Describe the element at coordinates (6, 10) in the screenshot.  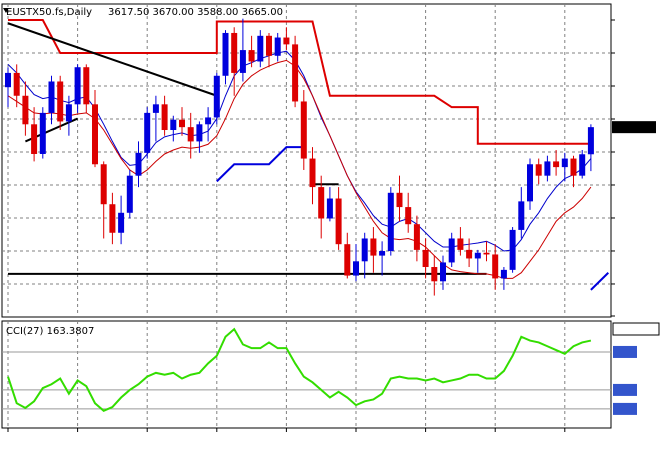
I see `chart-menu-icon` at that location.